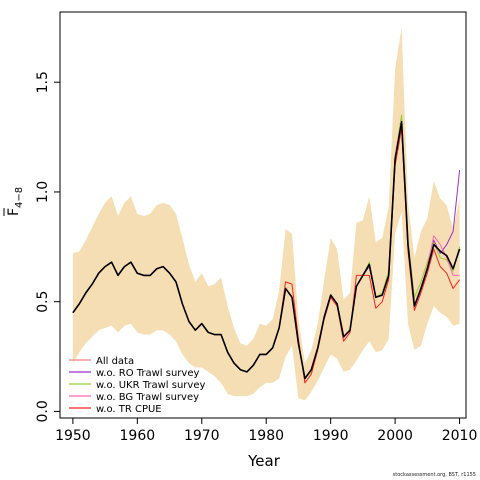 The image size is (480, 480). I want to click on y-axis-label-text: F4−8, so click(15, 201).